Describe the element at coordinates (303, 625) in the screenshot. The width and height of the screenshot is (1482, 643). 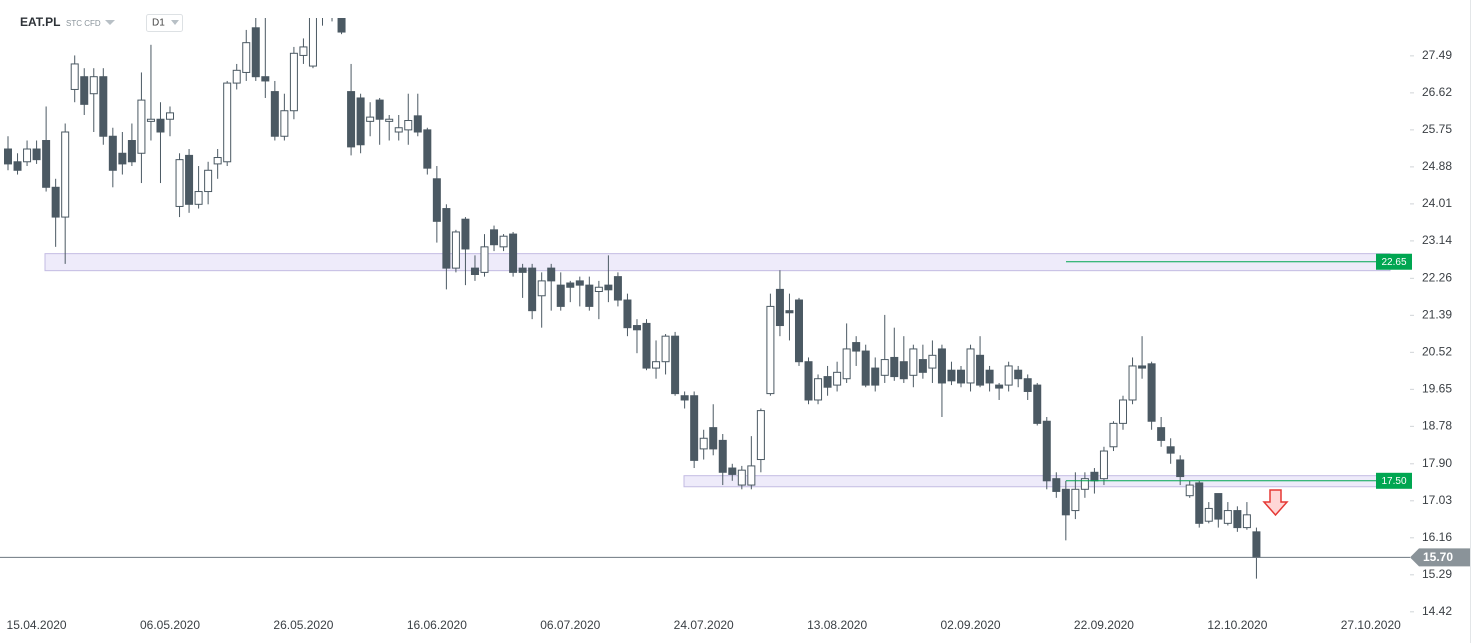
I see `x-tick-label: 26.05.2020` at that location.